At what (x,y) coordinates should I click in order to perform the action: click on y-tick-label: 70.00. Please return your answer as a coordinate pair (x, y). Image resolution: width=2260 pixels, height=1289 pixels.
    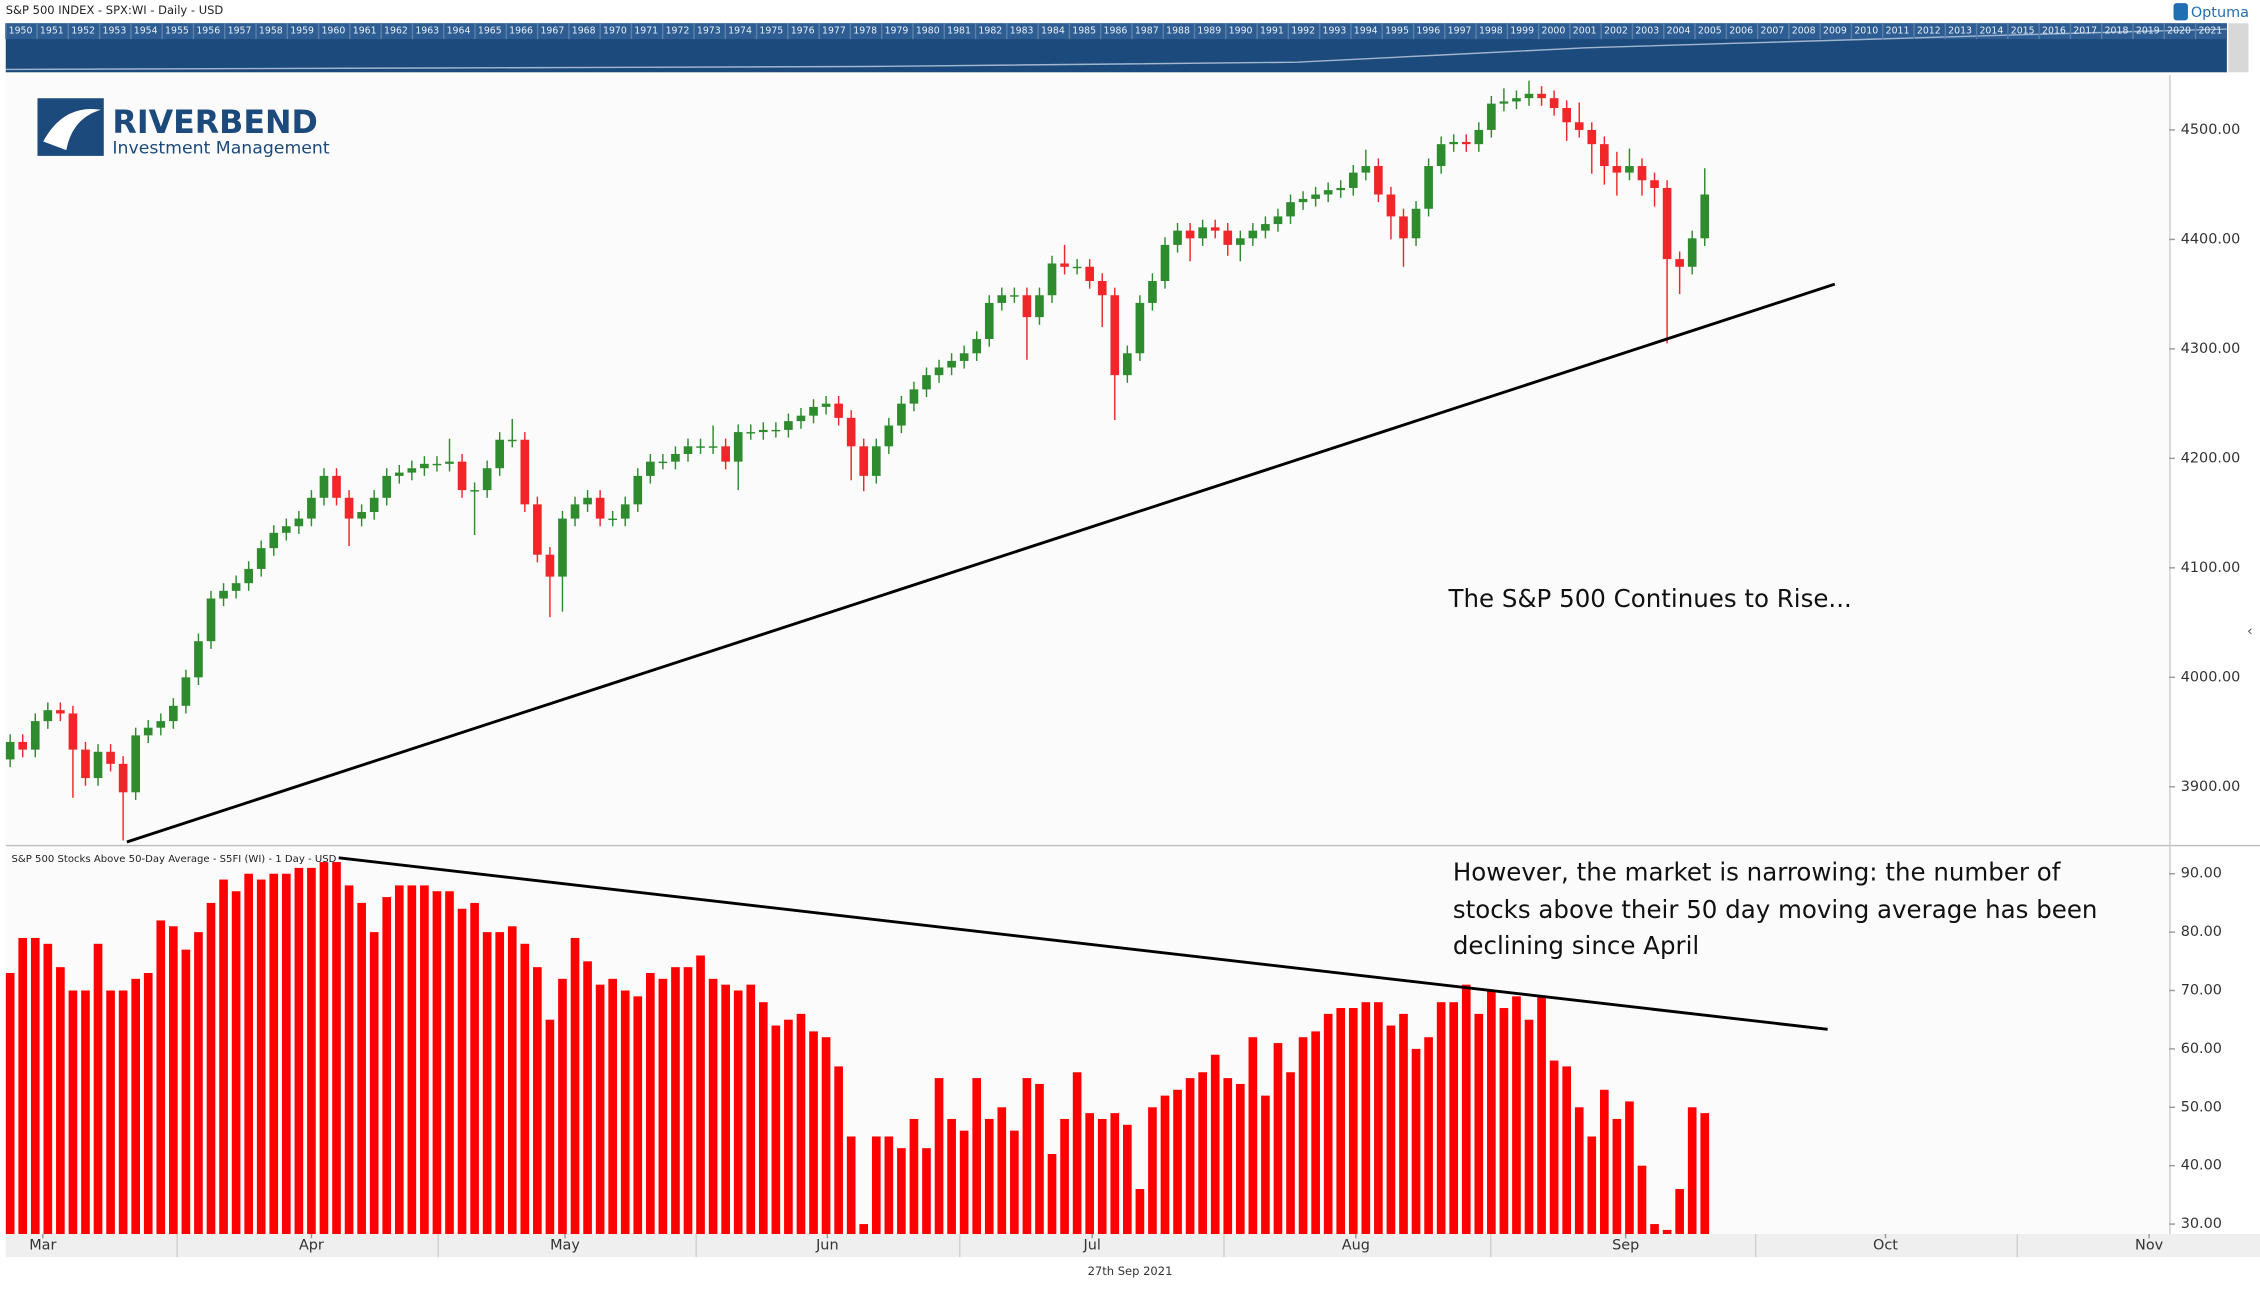
    Looking at the image, I should click on (2201, 991).